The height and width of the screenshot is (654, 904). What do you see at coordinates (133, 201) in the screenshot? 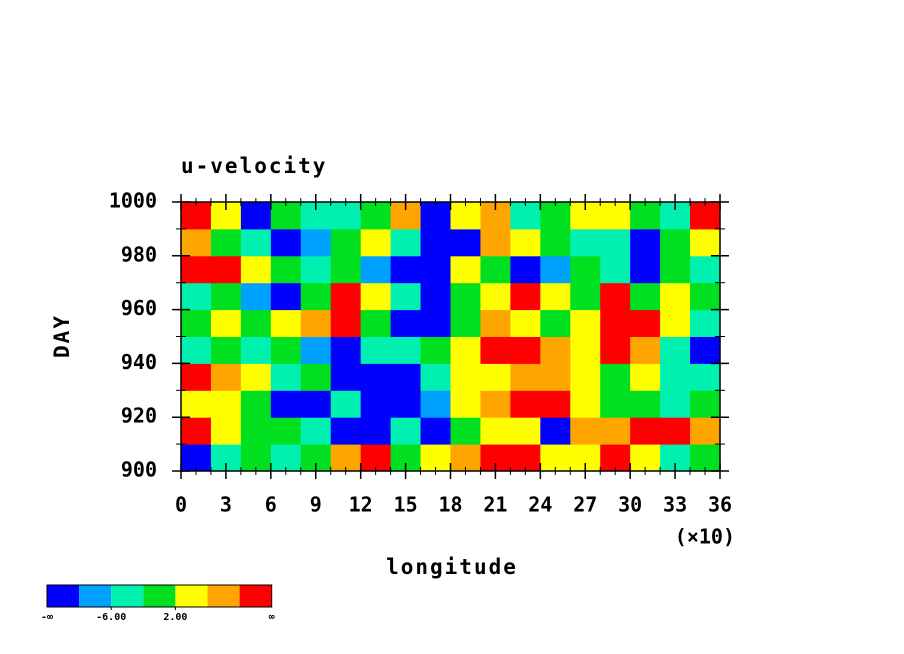
I see `y-tick-label: 1000` at bounding box center [133, 201].